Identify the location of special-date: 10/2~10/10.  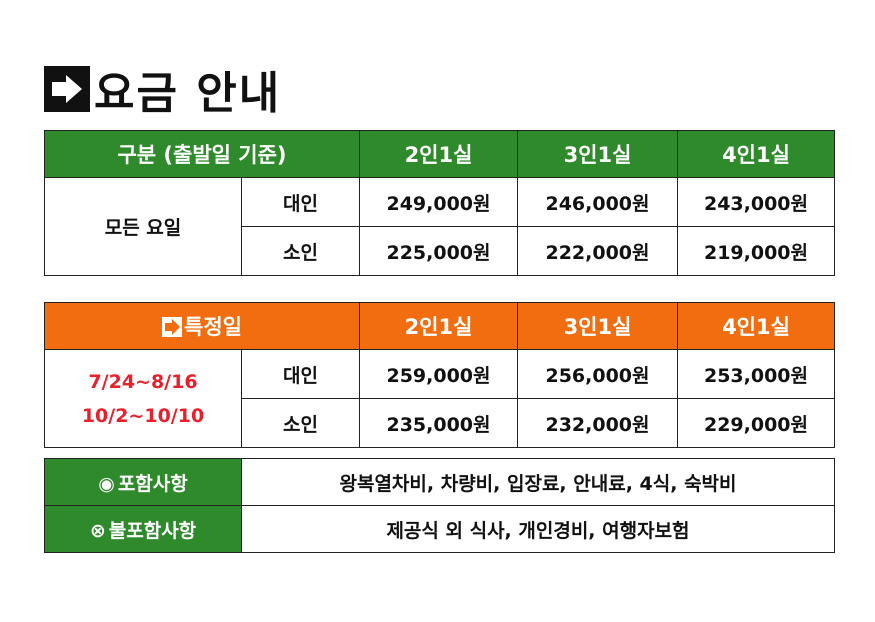
(143, 415).